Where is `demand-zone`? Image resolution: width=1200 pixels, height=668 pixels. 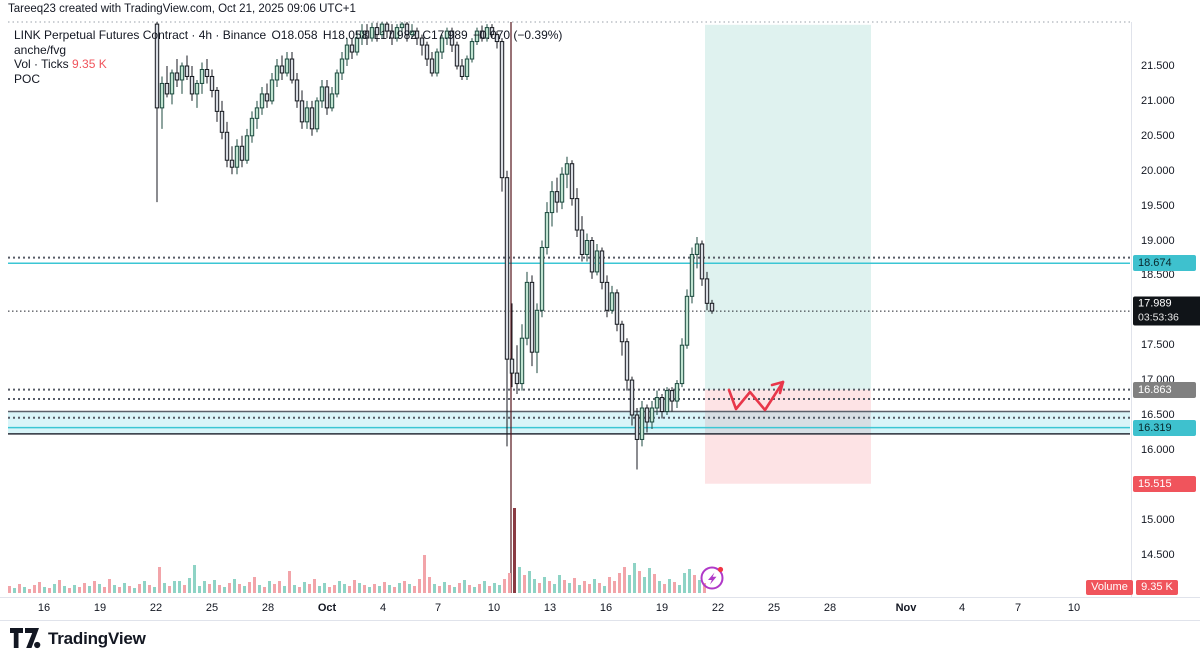
demand-zone is located at coordinates (569, 422).